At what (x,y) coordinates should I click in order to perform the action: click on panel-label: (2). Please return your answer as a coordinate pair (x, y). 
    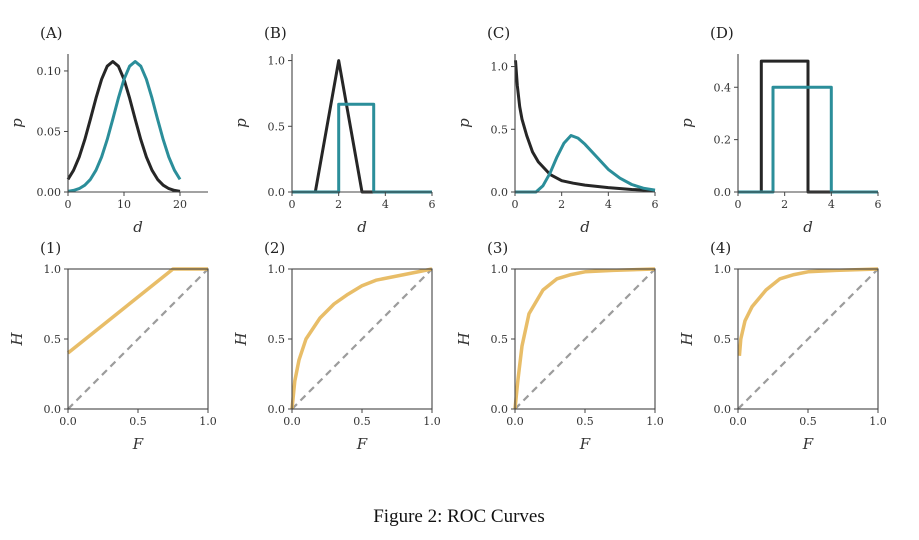
    Looking at the image, I should click on (274, 248).